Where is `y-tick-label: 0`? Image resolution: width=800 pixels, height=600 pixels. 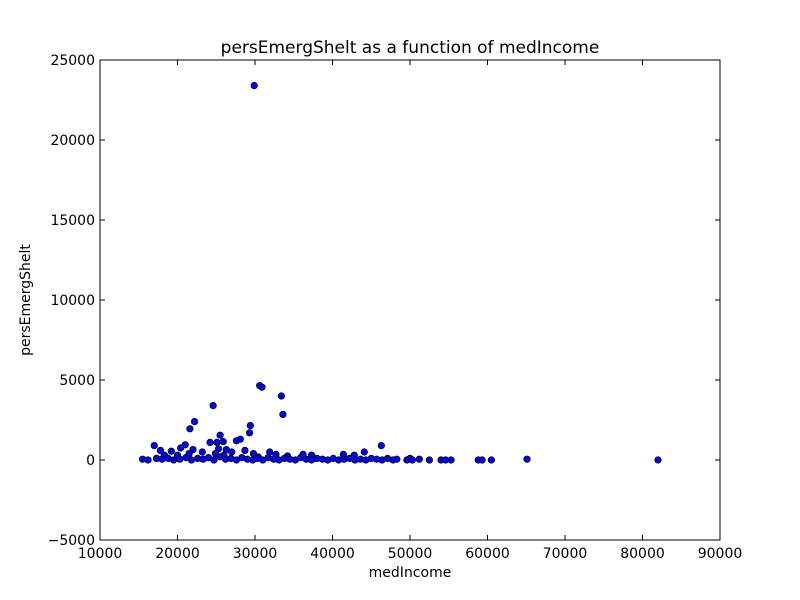
y-tick-label: 0 is located at coordinates (90, 461).